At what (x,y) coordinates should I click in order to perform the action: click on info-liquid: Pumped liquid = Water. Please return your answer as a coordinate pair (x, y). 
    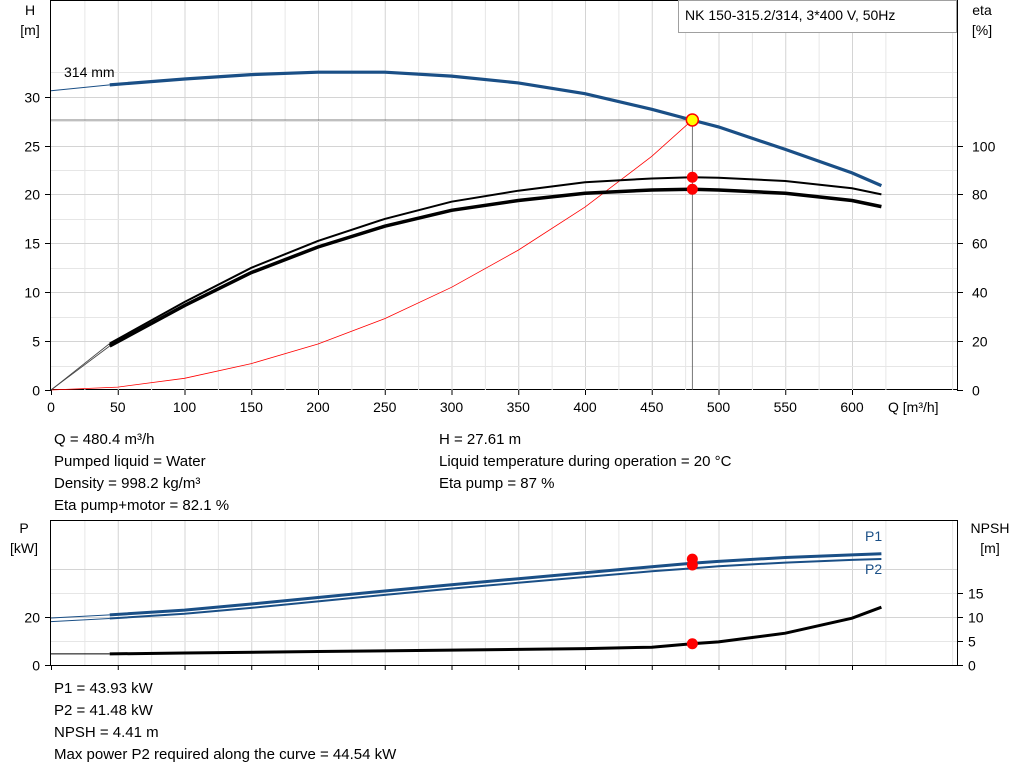
    Looking at the image, I should click on (130, 461).